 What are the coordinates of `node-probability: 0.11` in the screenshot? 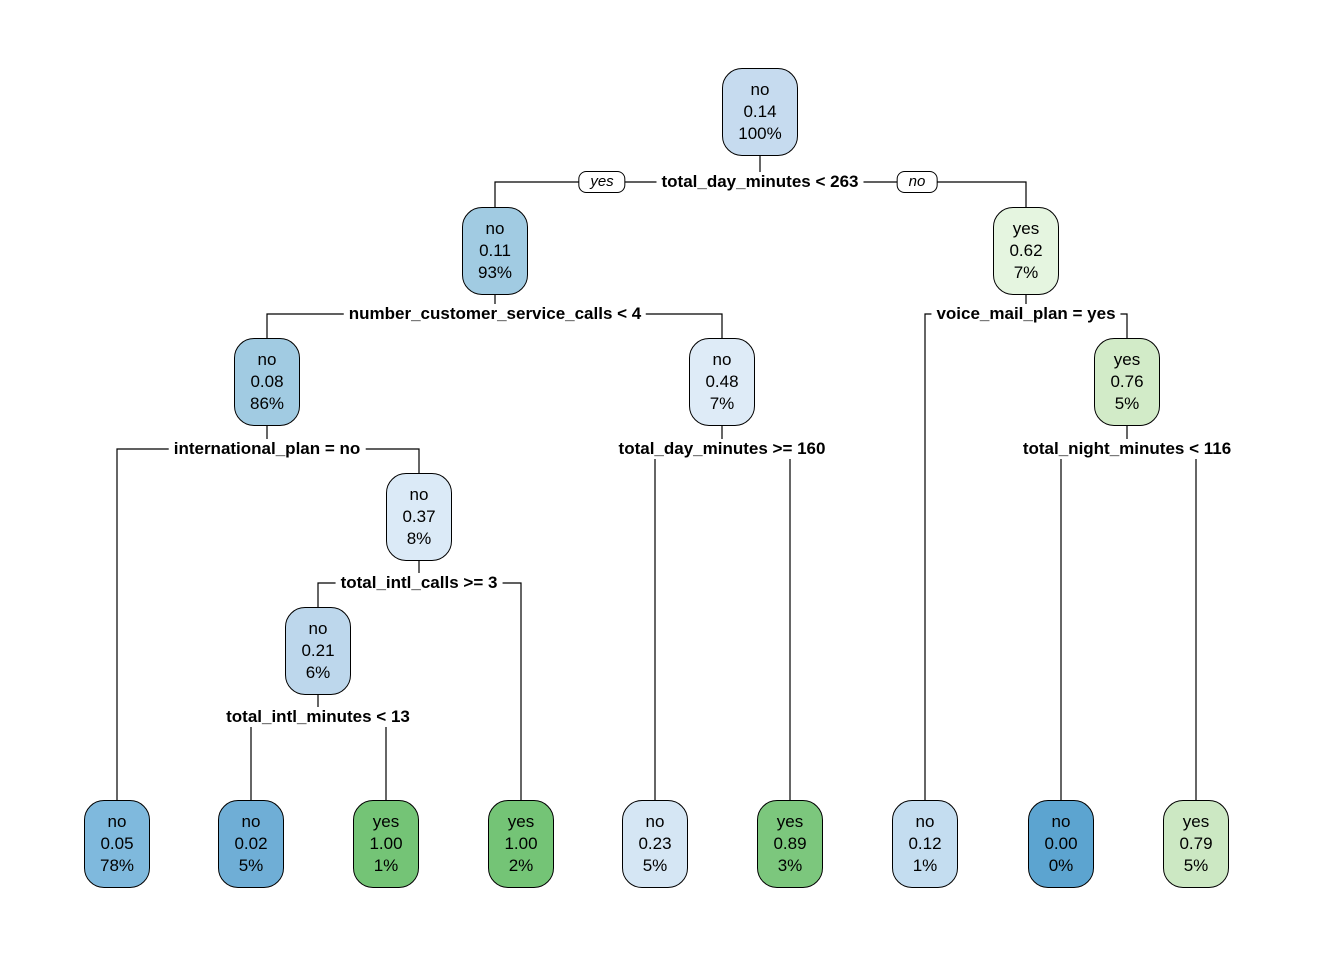 It's located at (495, 250).